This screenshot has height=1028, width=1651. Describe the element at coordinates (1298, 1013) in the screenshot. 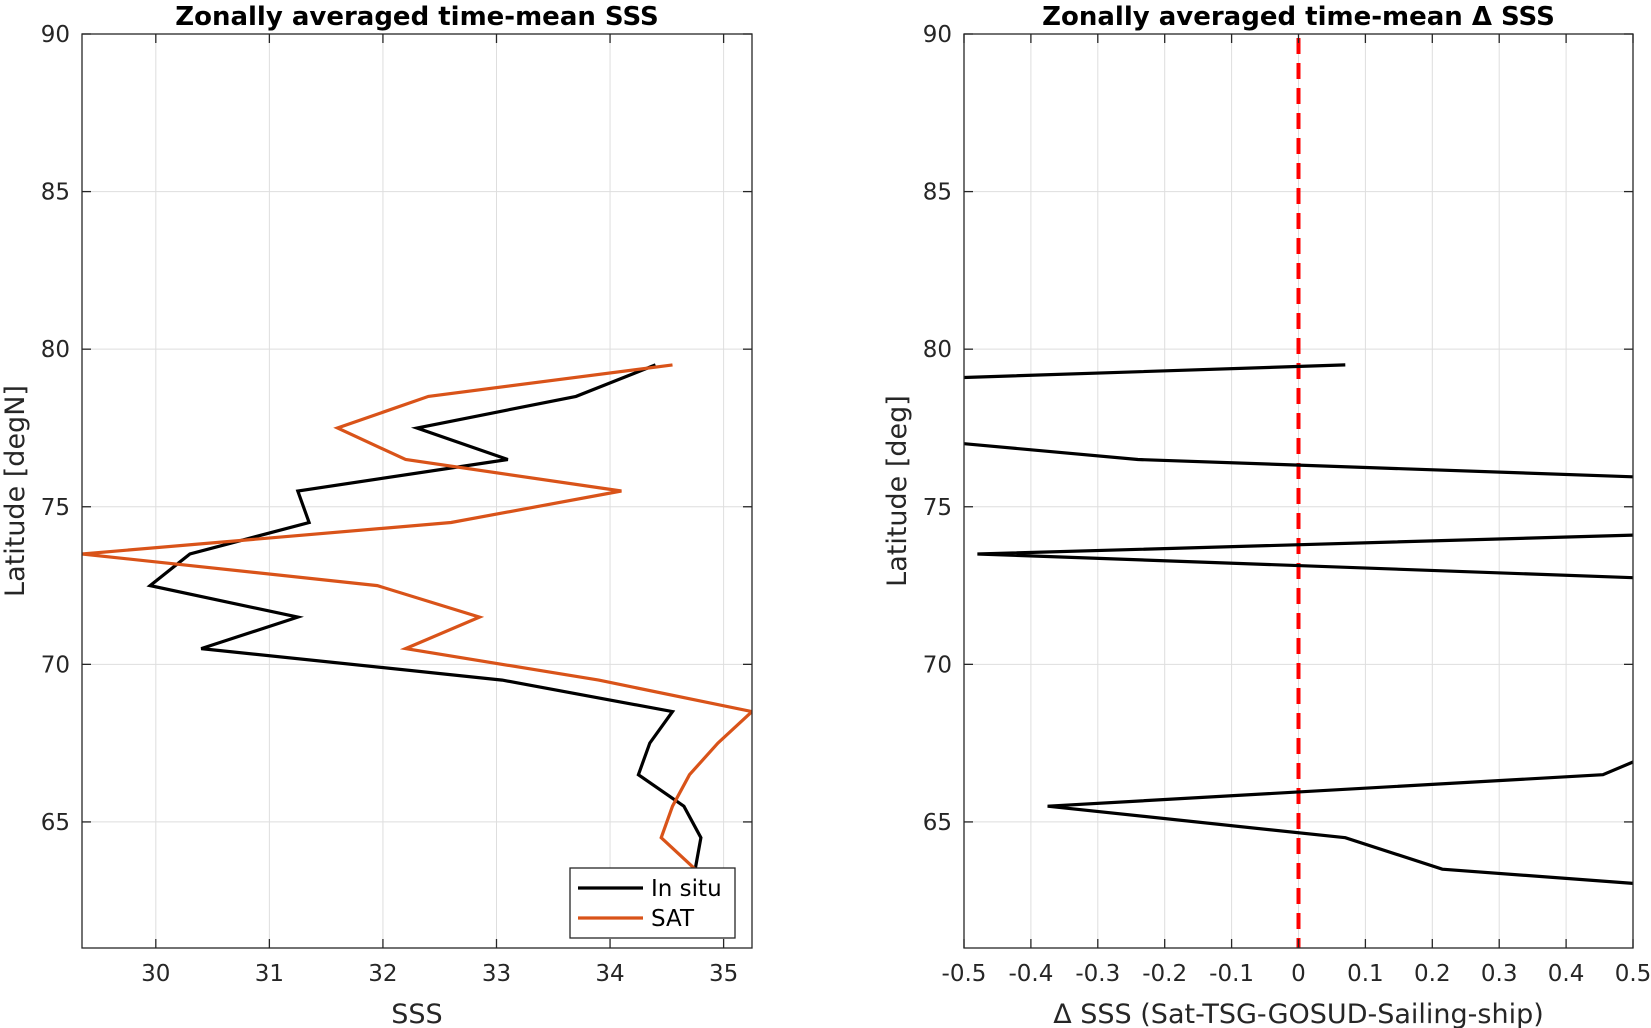

I see `dsss-x-axis-label: Δ SSS (Sat-TSG-GOSUD-Sailing-ship)` at that location.